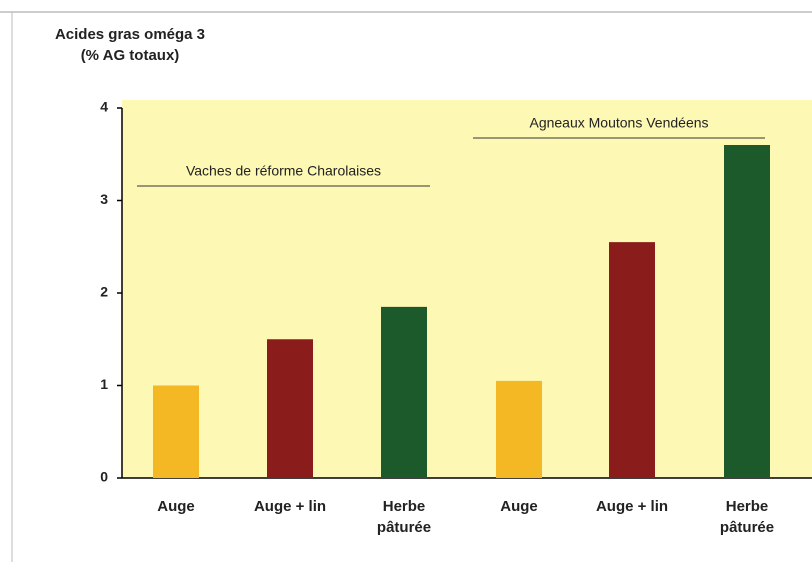 The width and height of the screenshot is (812, 562). I want to click on y-tick-label: 2, so click(104, 292).